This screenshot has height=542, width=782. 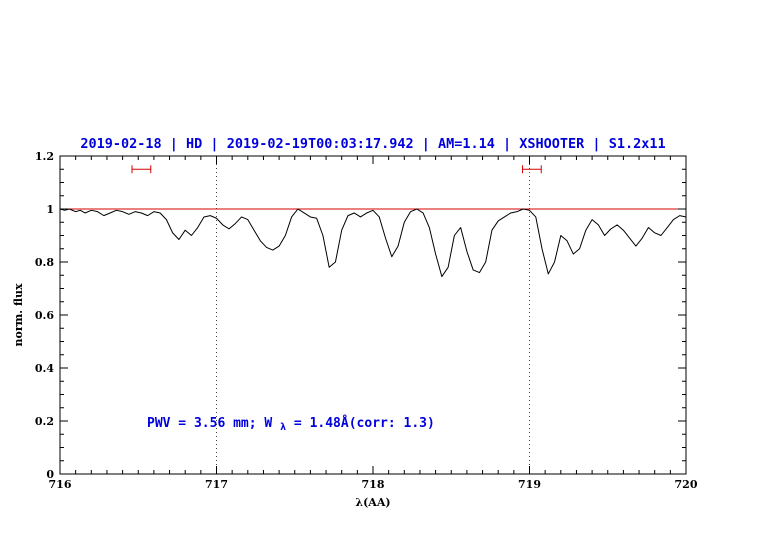 I want to click on pwv-annotation-pre: PWV = 3.56 mm; W, so click(x=209, y=423).